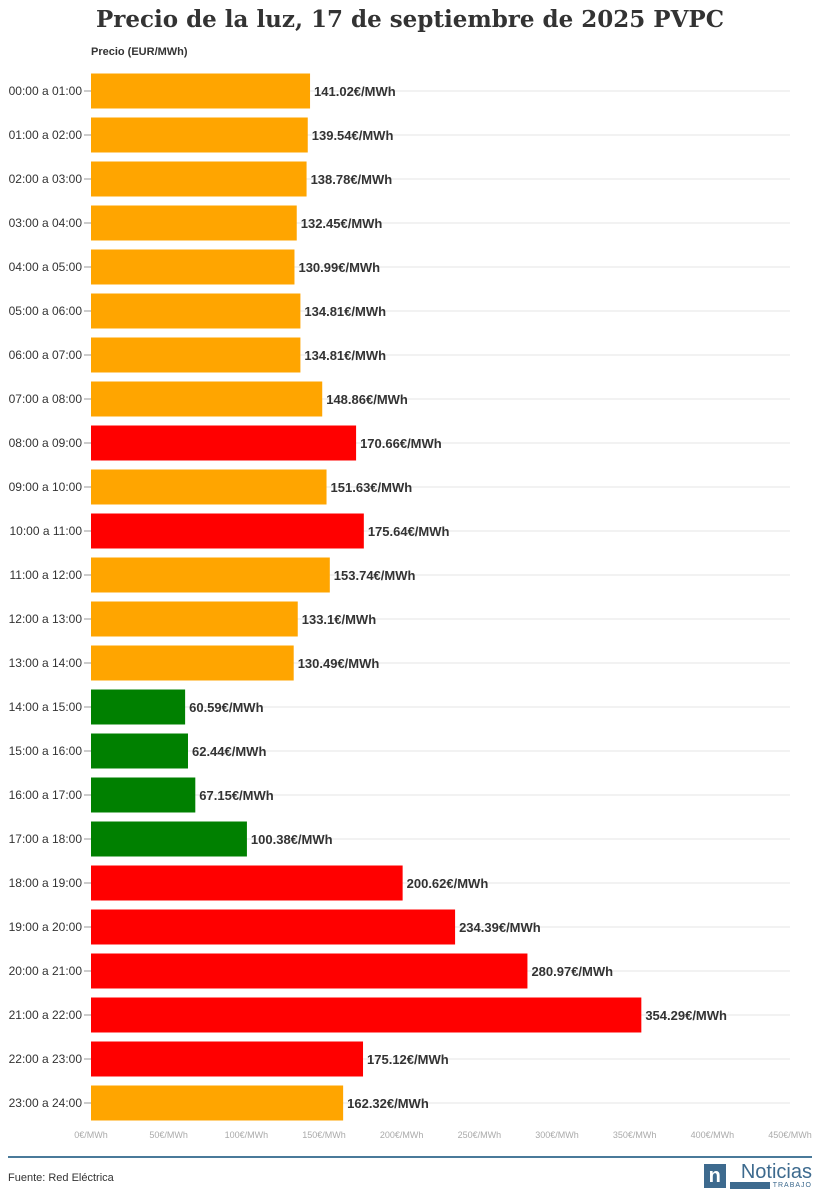 This screenshot has height=1202, width=820. What do you see at coordinates (46, 971) in the screenshot?
I see `y-tick-label: 20:00 a 21:00` at bounding box center [46, 971].